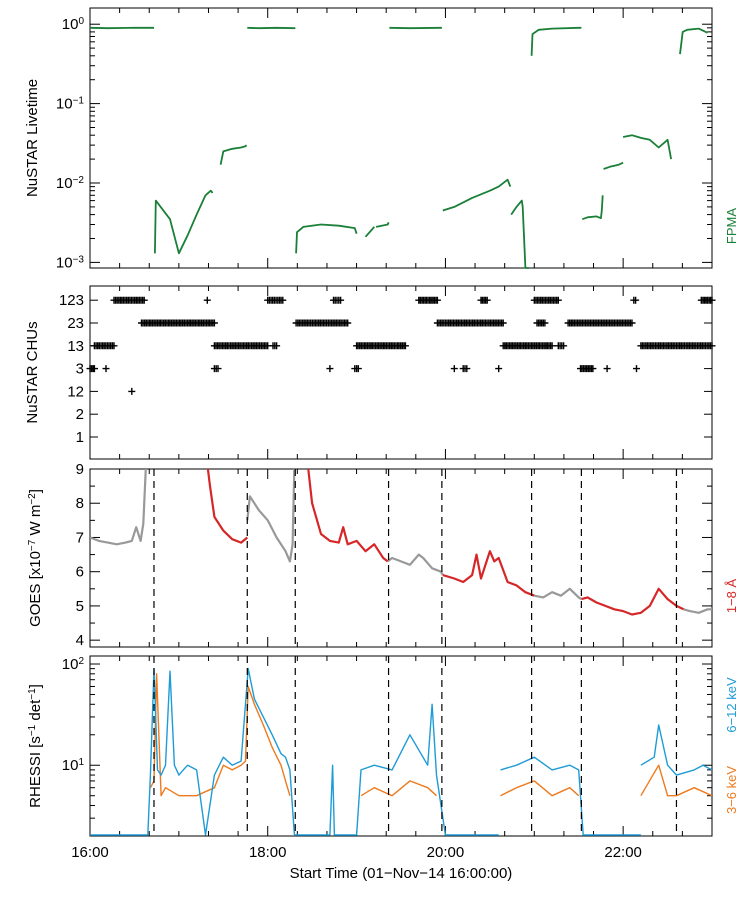 The width and height of the screenshot is (750, 900). Describe the element at coordinates (79, 100) in the screenshot. I see `tick-exp: −1` at that location.